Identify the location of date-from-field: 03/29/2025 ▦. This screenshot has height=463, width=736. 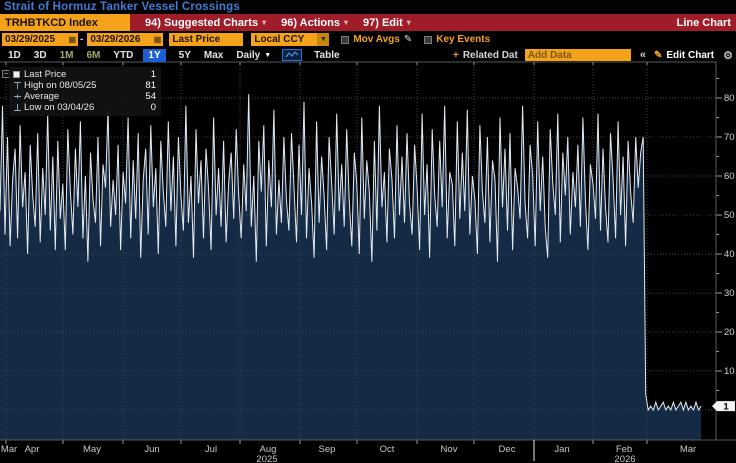
(40, 39).